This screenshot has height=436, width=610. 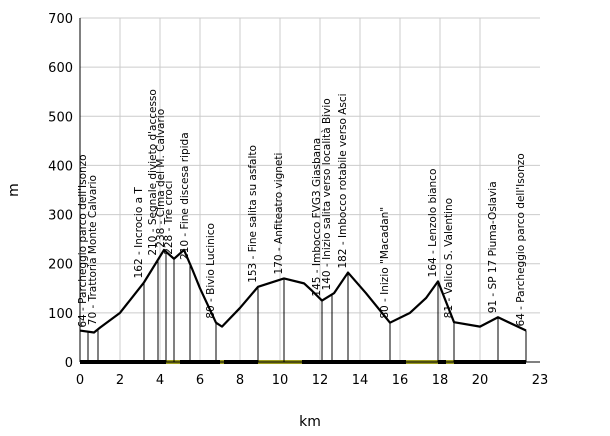 What do you see at coordinates (385, 263) in the screenshot?
I see `waypoint-label: 80 - Inizio "Macadan"` at bounding box center [385, 263].